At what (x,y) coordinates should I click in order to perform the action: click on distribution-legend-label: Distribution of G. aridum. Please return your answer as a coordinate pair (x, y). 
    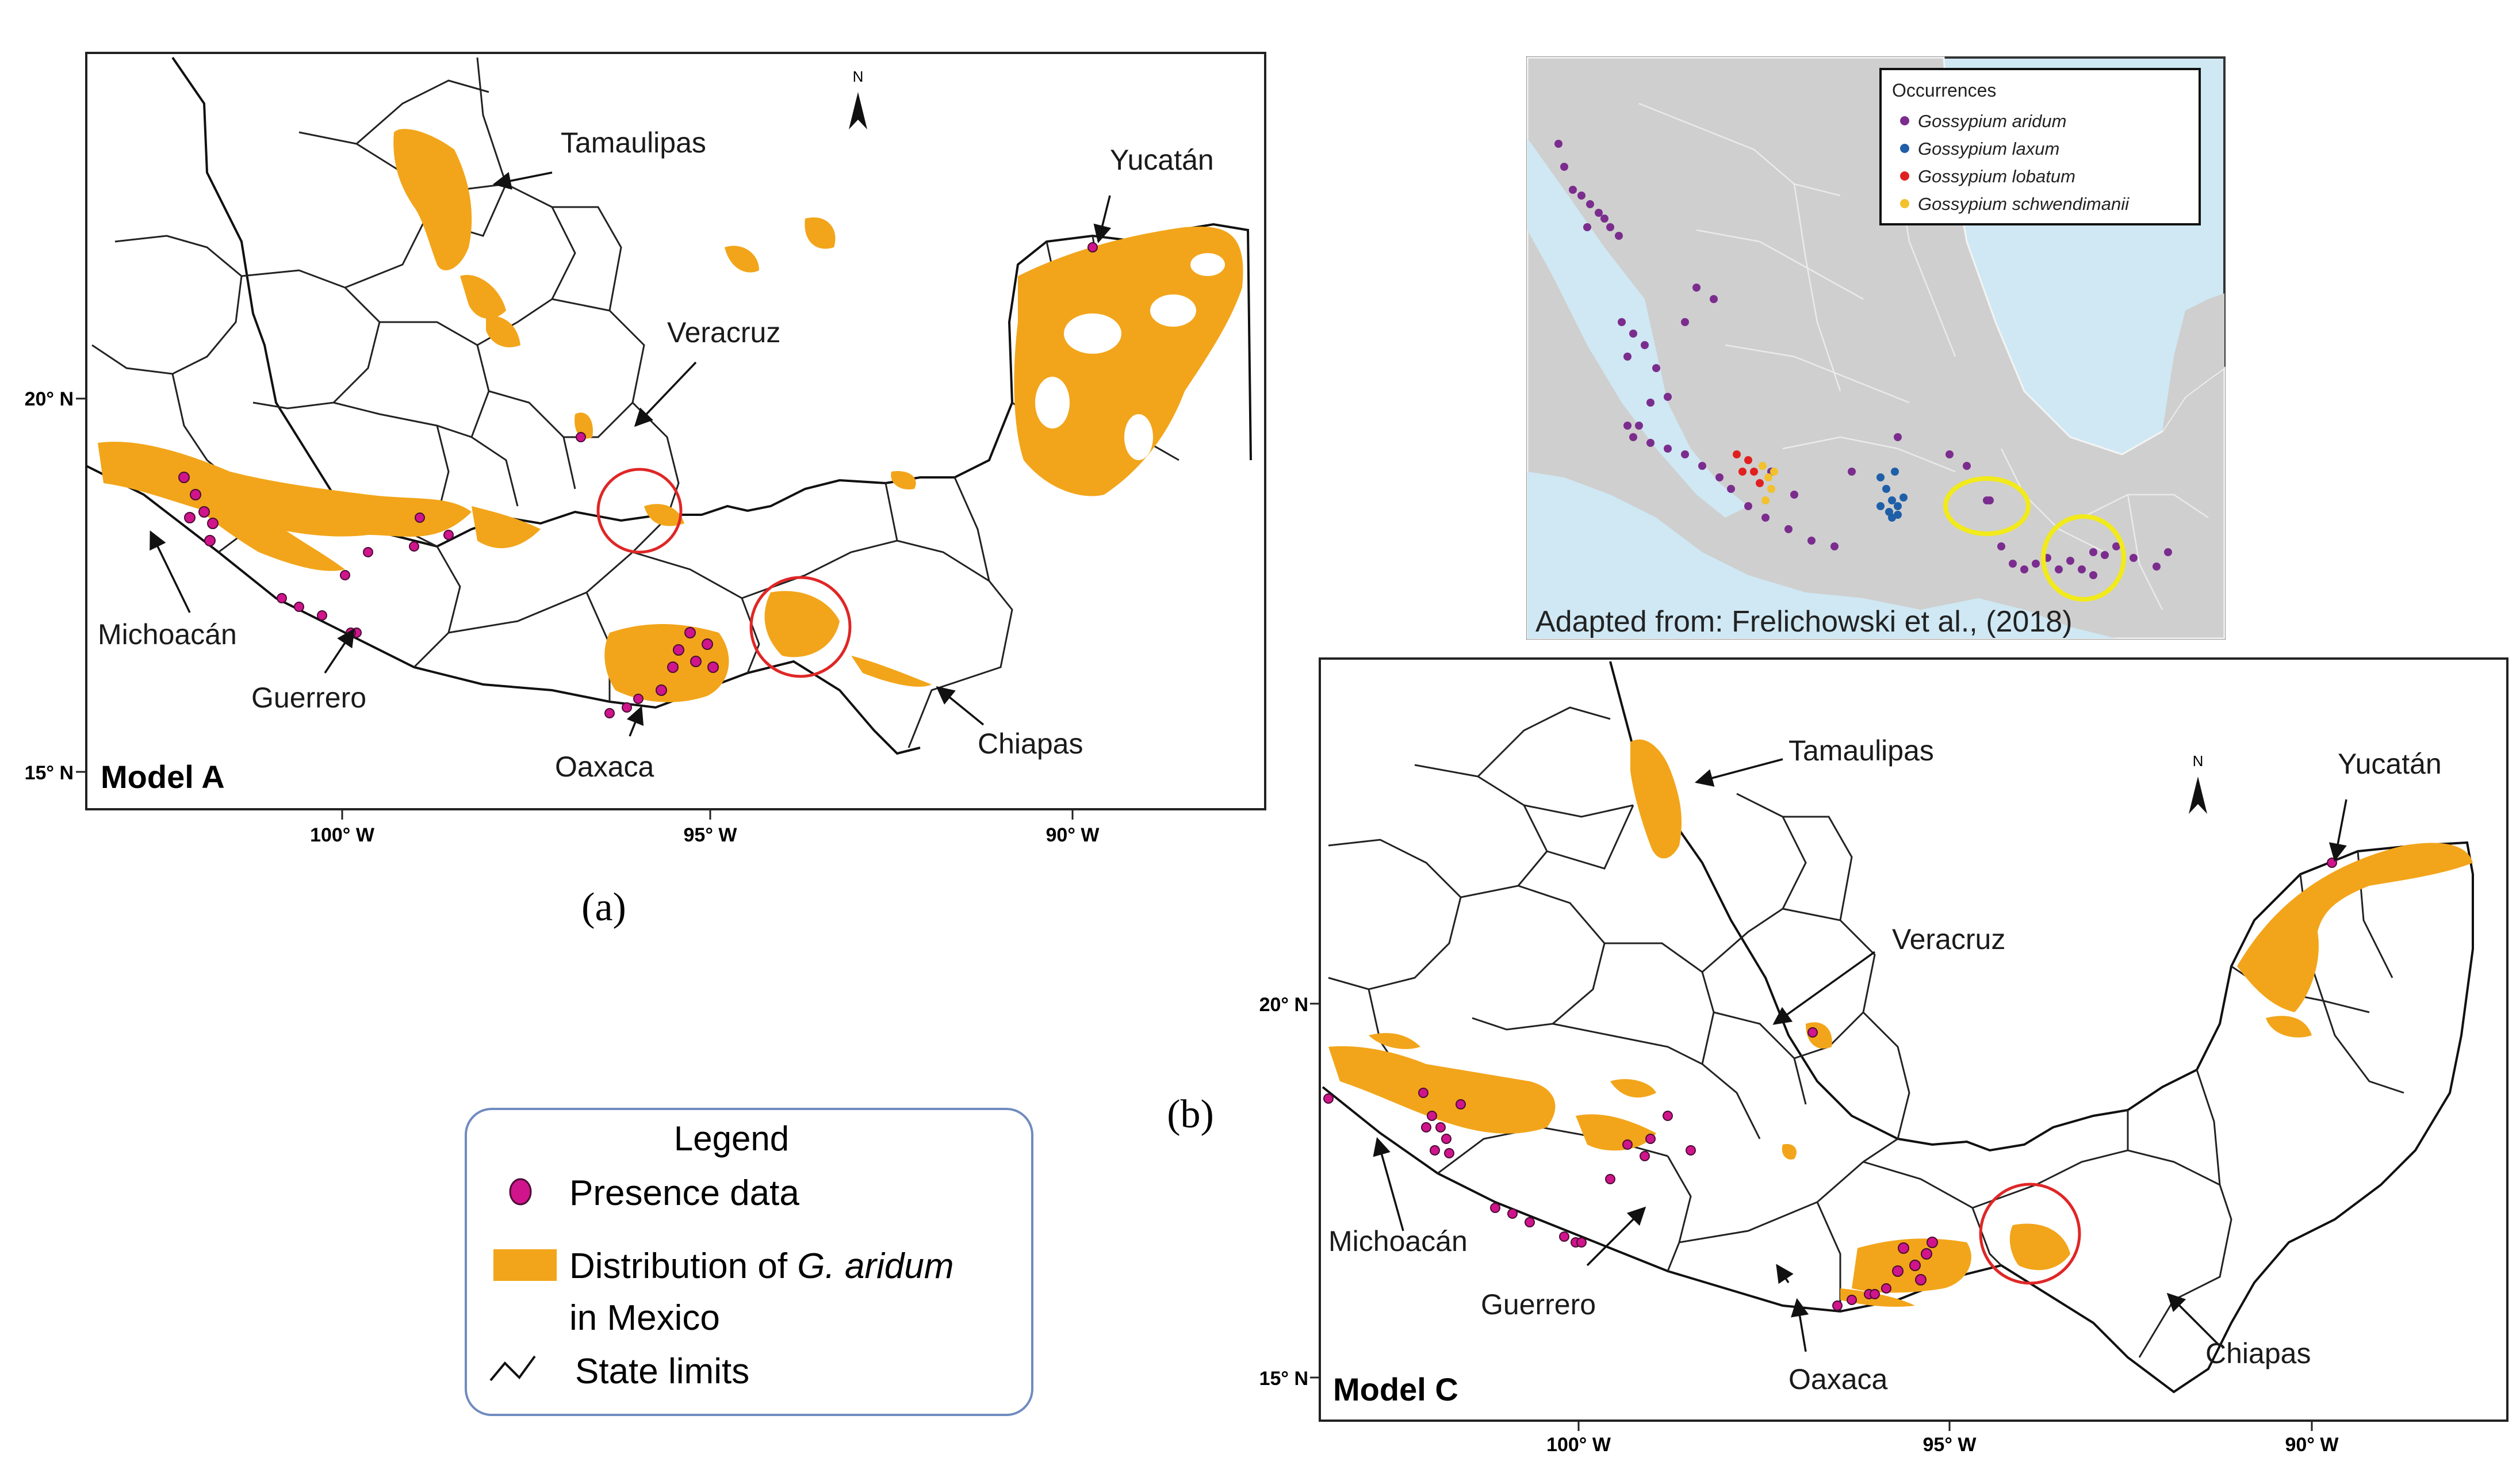
    Looking at the image, I should click on (761, 1266).